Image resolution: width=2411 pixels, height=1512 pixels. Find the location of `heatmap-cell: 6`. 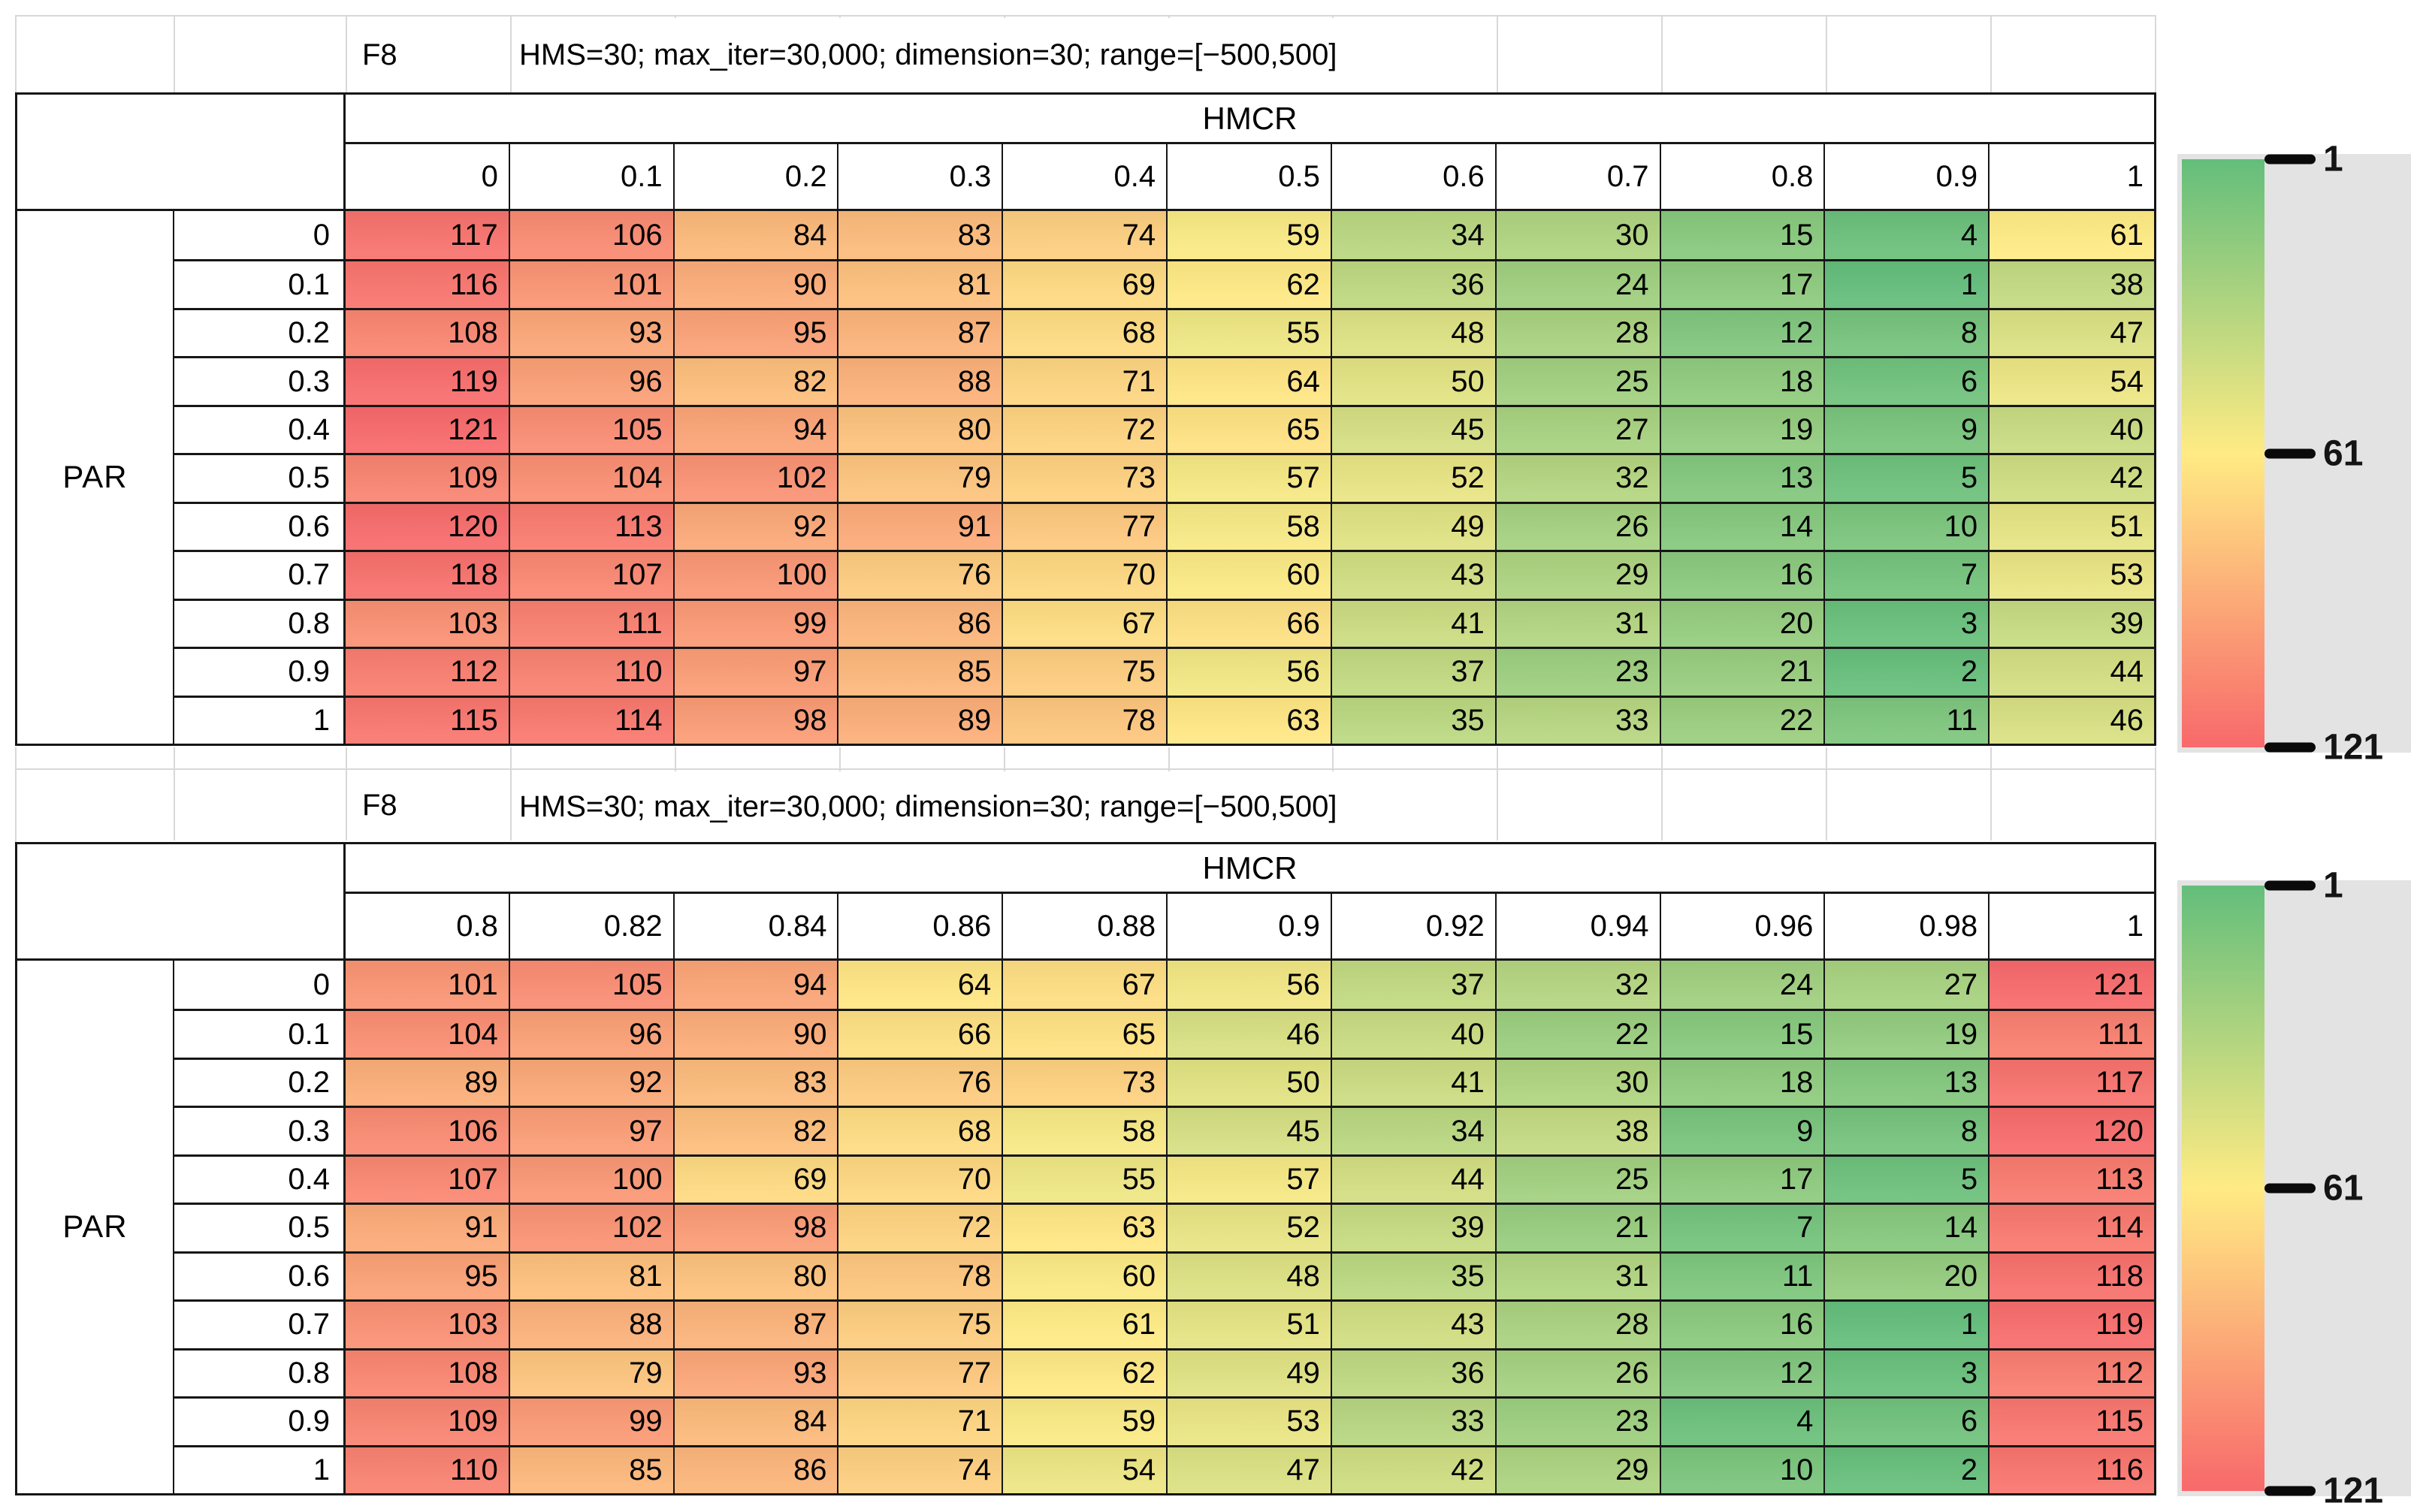

heatmap-cell: 6 is located at coordinates (1907, 380).